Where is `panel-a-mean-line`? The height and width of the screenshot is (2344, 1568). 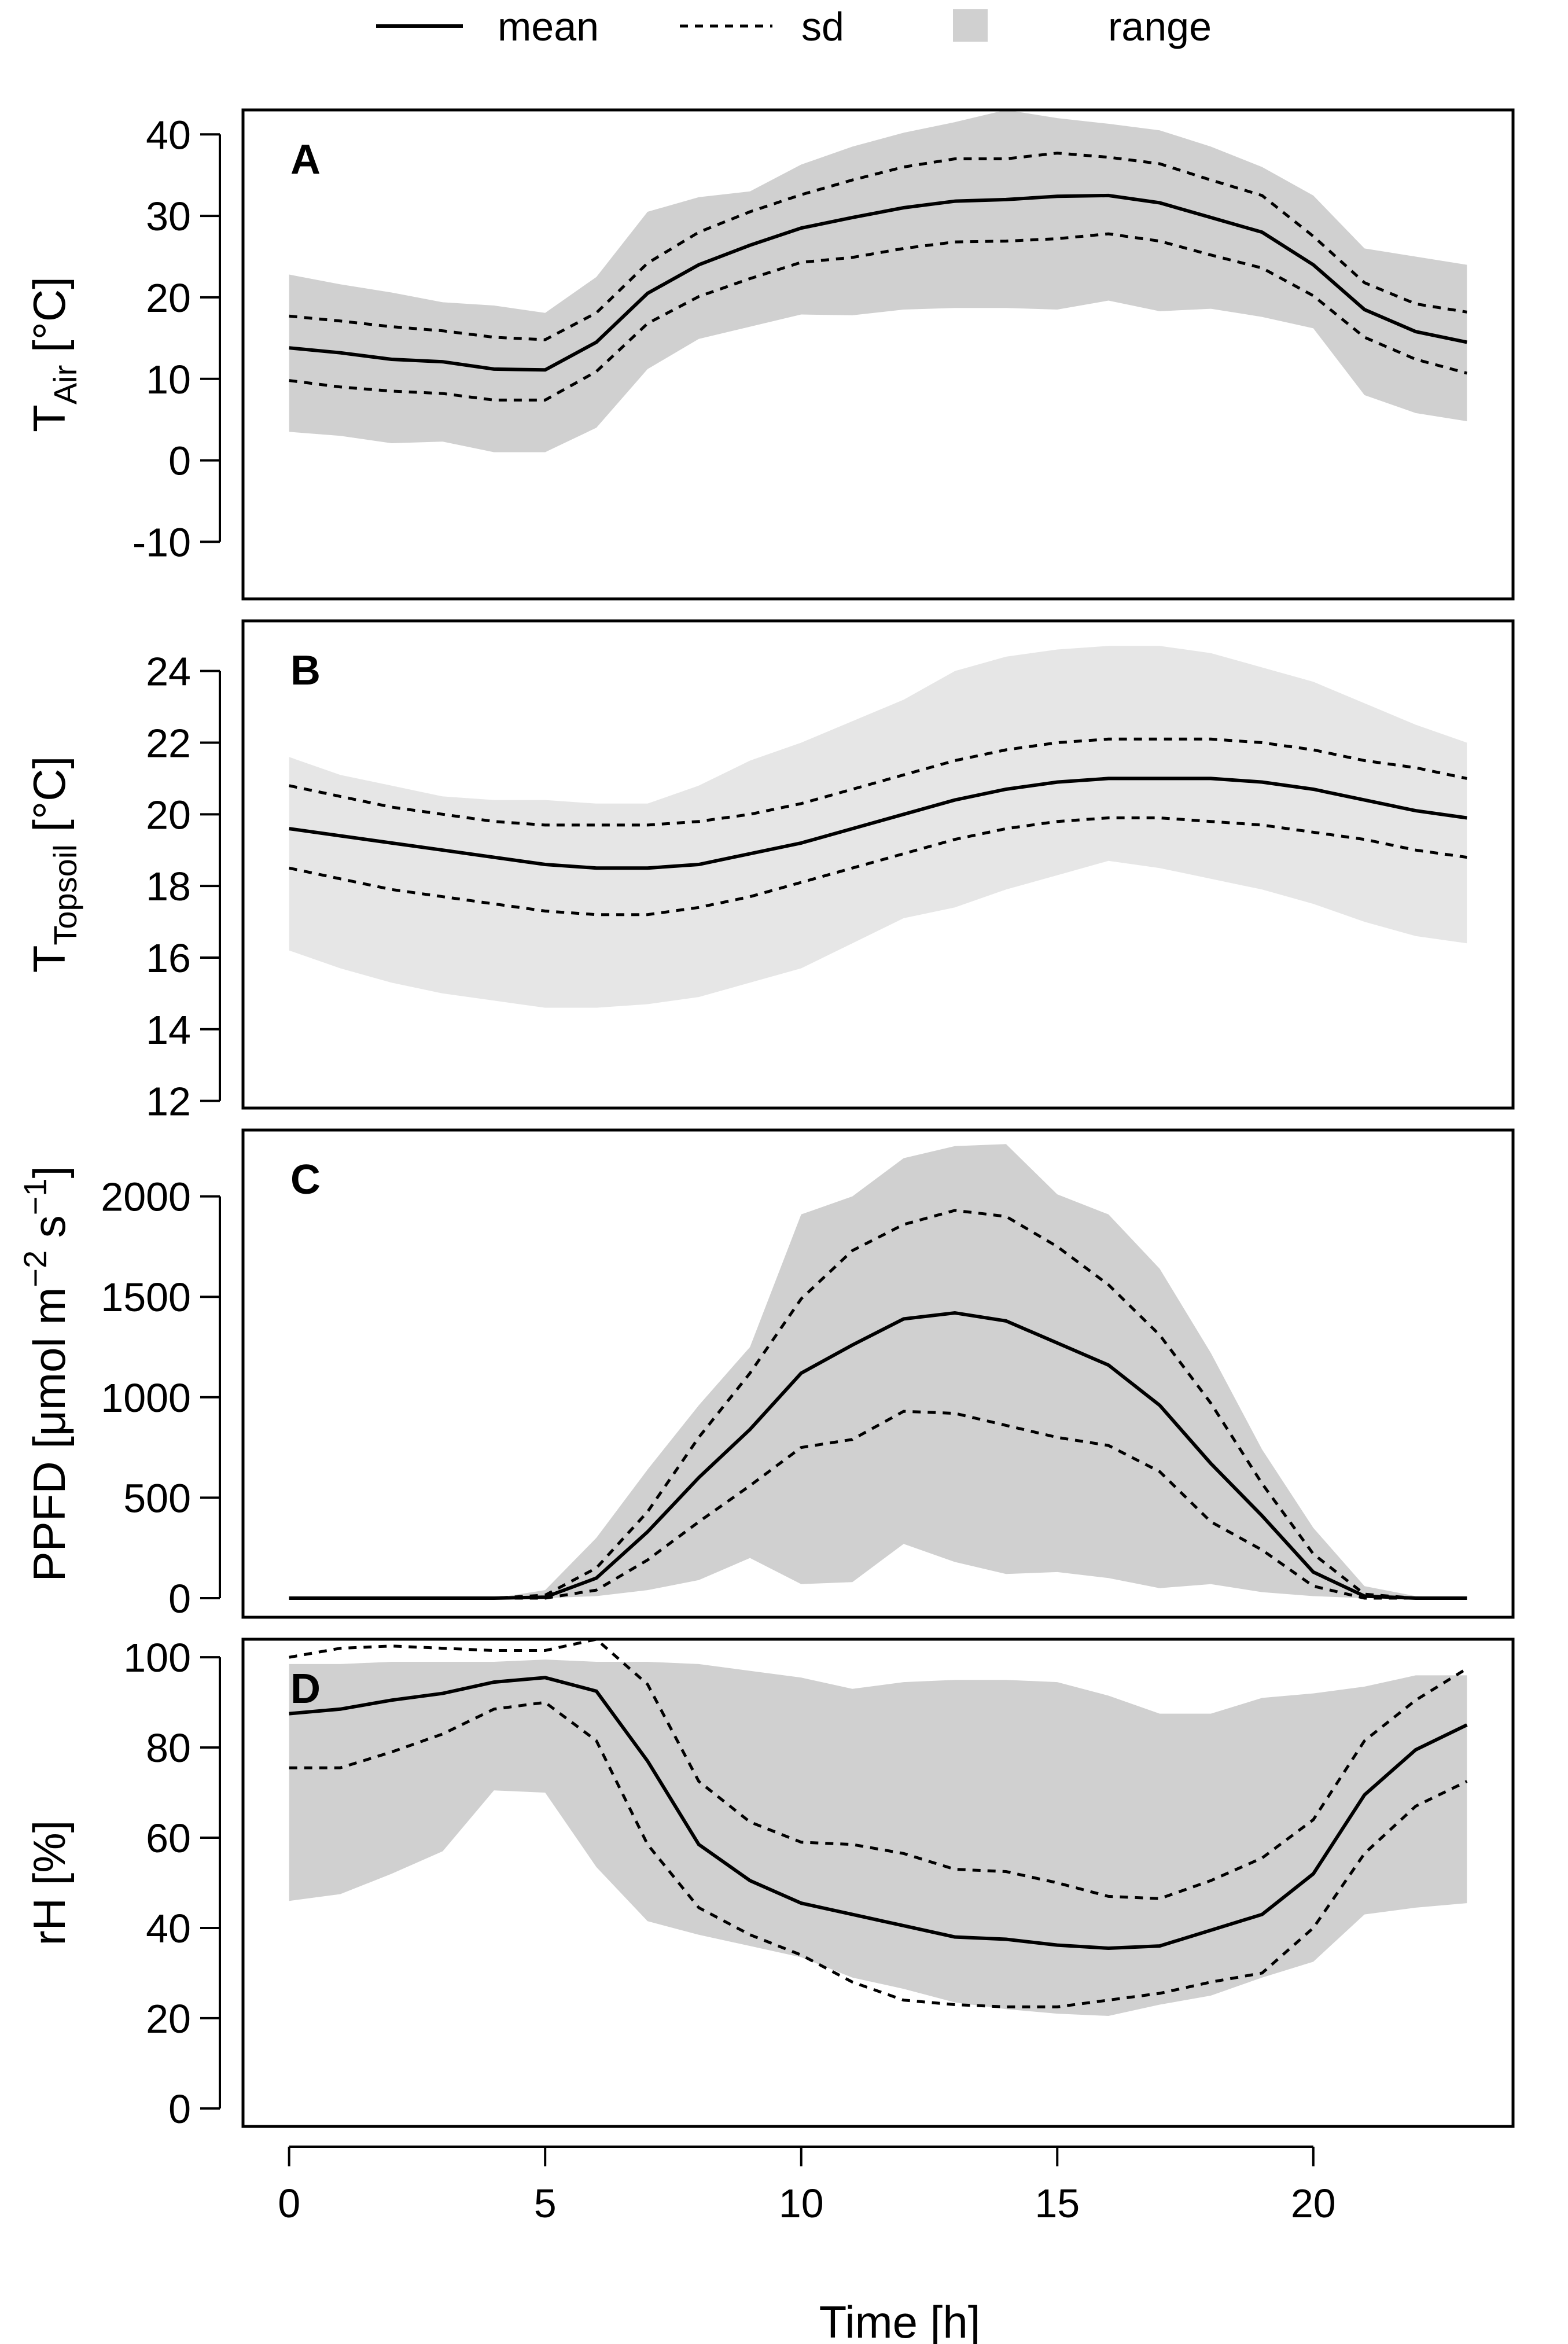
panel-a-mean-line is located at coordinates (878, 283).